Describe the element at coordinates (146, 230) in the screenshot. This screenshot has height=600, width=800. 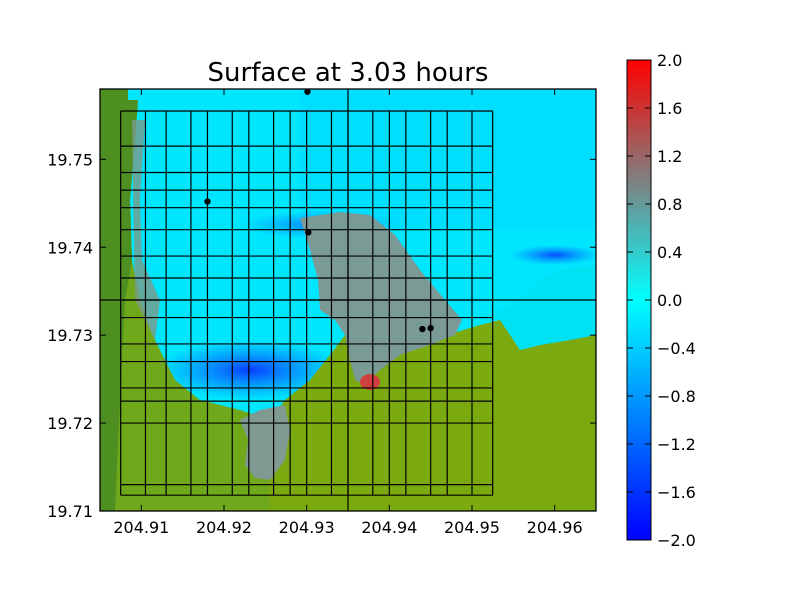
I see `inundated-west` at that location.